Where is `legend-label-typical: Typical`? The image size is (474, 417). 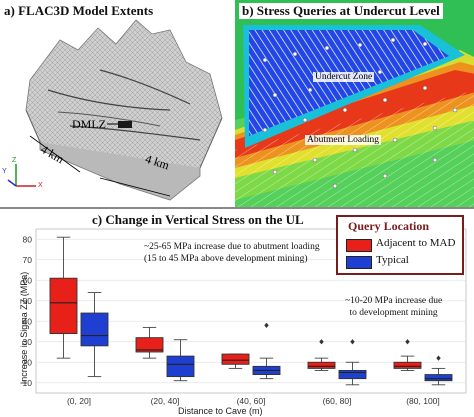 legend-label-typical: Typical is located at coordinates (392, 260).